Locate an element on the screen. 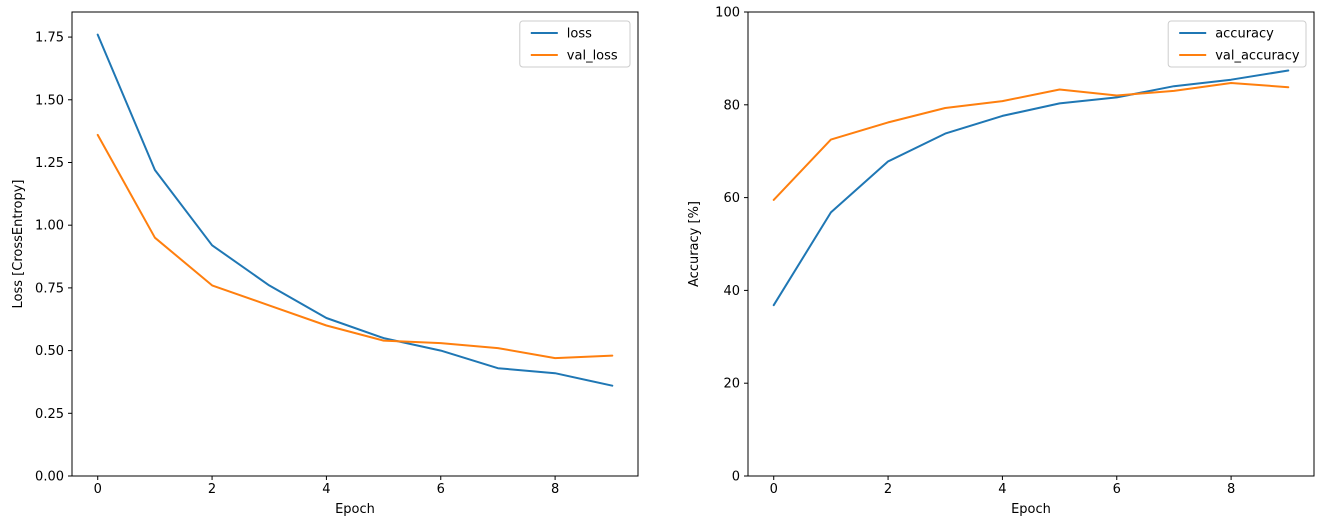 Image resolution: width=1320 pixels, height=530 pixels. y-tick-label: 0.75 is located at coordinates (49, 288).